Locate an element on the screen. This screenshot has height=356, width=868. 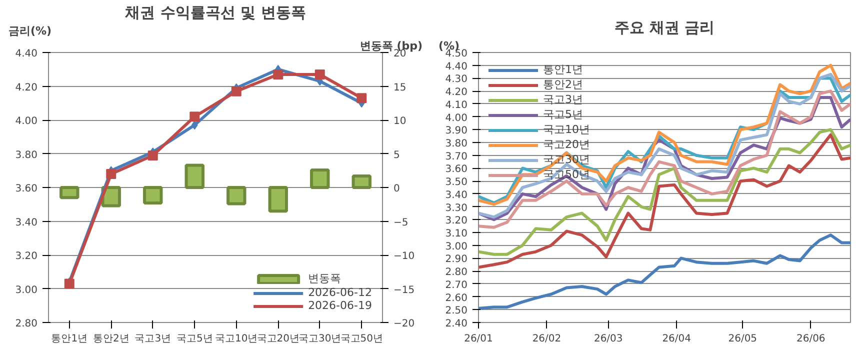
legend-label: 변동폭 is located at coordinates (325, 278).